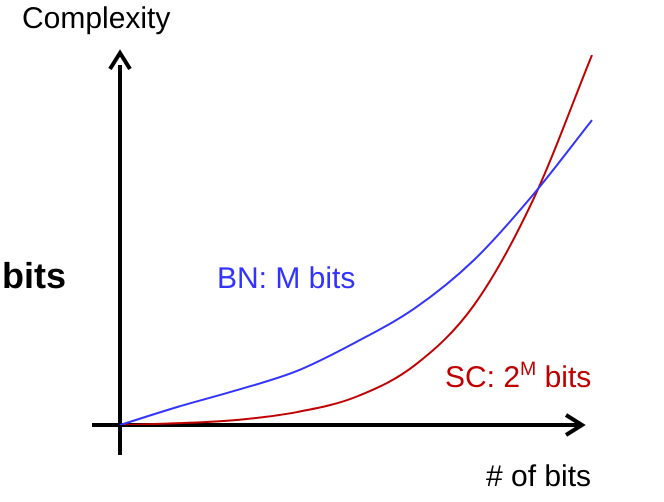 This screenshot has height=502, width=664. What do you see at coordinates (539, 477) in the screenshot?
I see `x-axis-title: # of bits` at bounding box center [539, 477].